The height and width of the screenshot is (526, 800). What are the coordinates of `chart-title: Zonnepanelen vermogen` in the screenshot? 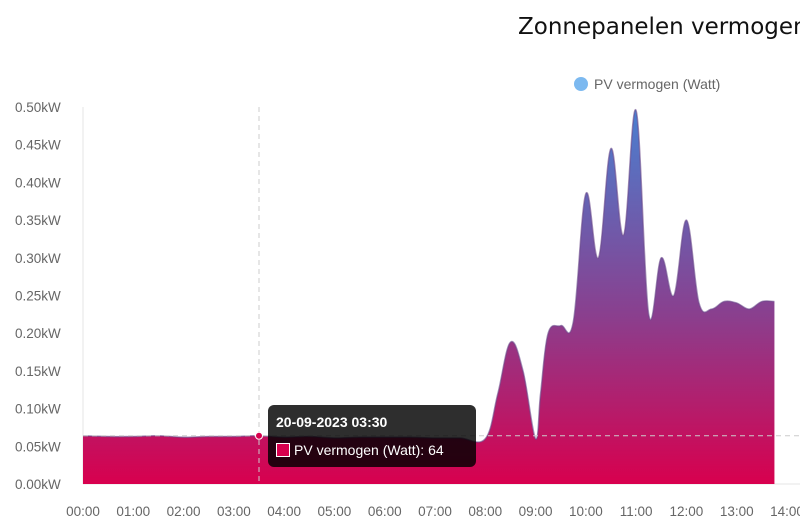 It's located at (659, 27).